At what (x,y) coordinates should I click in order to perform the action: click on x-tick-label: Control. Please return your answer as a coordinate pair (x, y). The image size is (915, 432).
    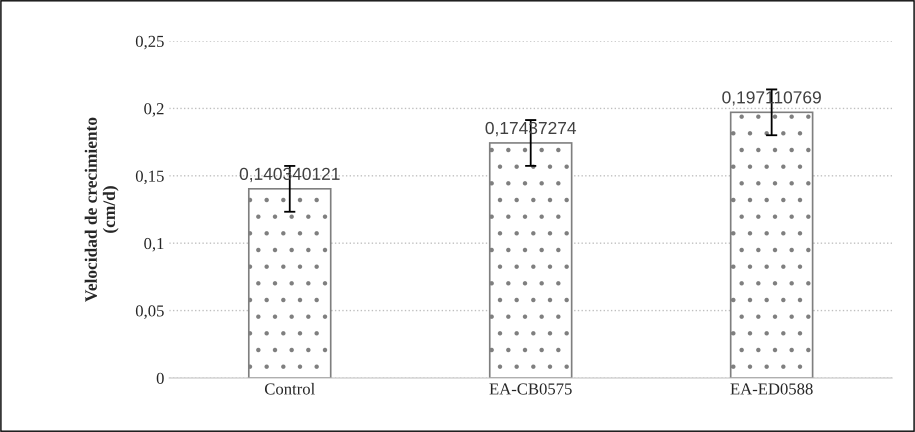
    Looking at the image, I should click on (289, 388).